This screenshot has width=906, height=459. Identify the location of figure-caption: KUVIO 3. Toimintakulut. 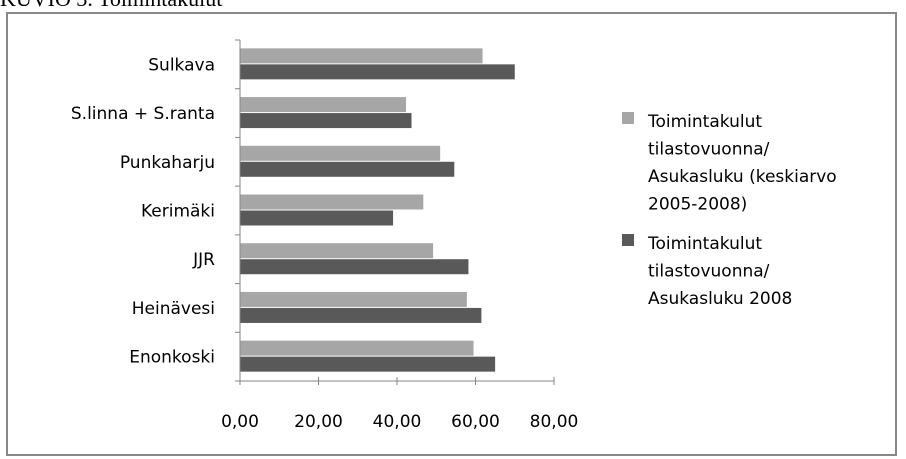
(111, 6).